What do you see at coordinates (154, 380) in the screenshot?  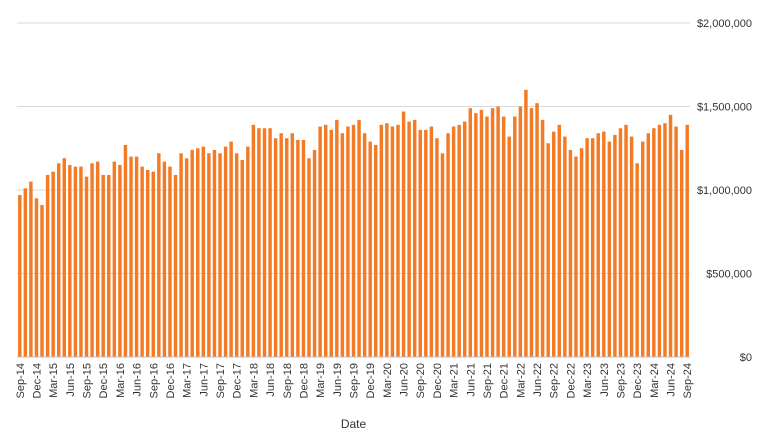 I see `x-tick-label: Sep-16` at bounding box center [154, 380].